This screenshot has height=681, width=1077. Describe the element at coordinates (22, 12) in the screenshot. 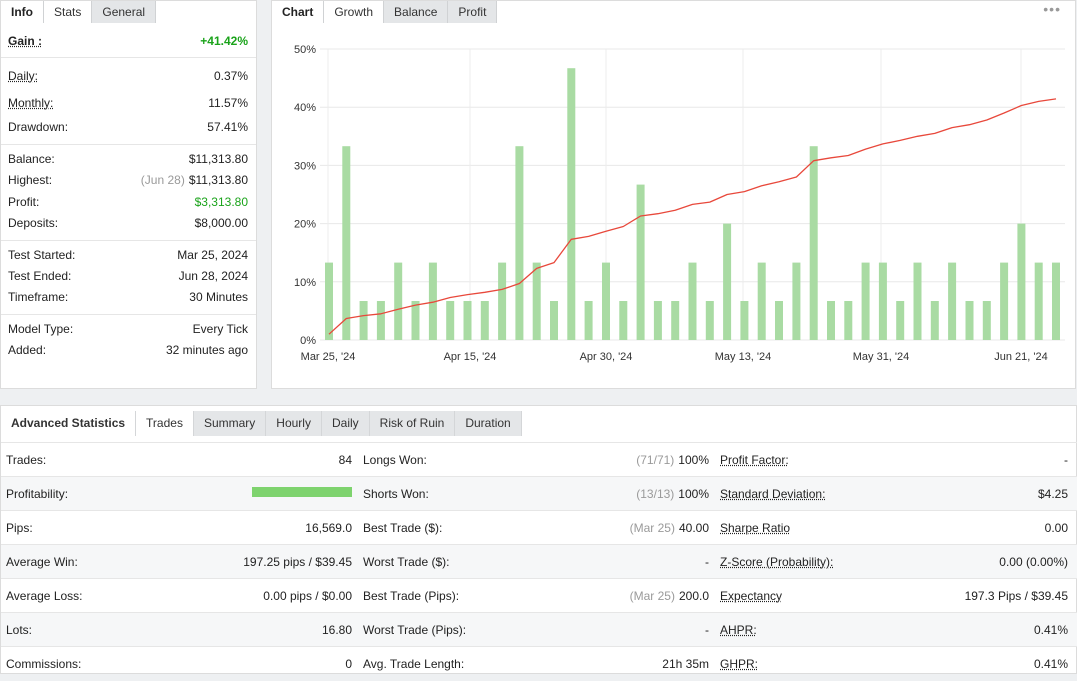

I see `tab-info: Info` at that location.